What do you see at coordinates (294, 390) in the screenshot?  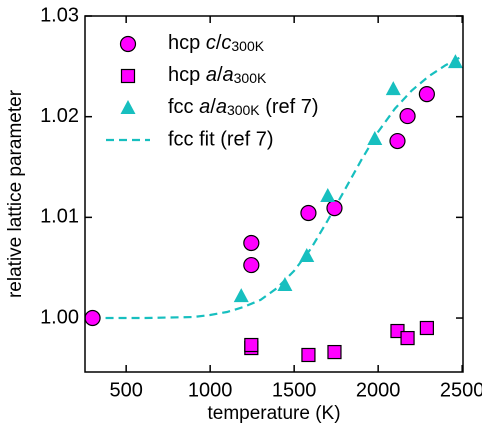 I see `x-tick-label: 1500` at bounding box center [294, 390].